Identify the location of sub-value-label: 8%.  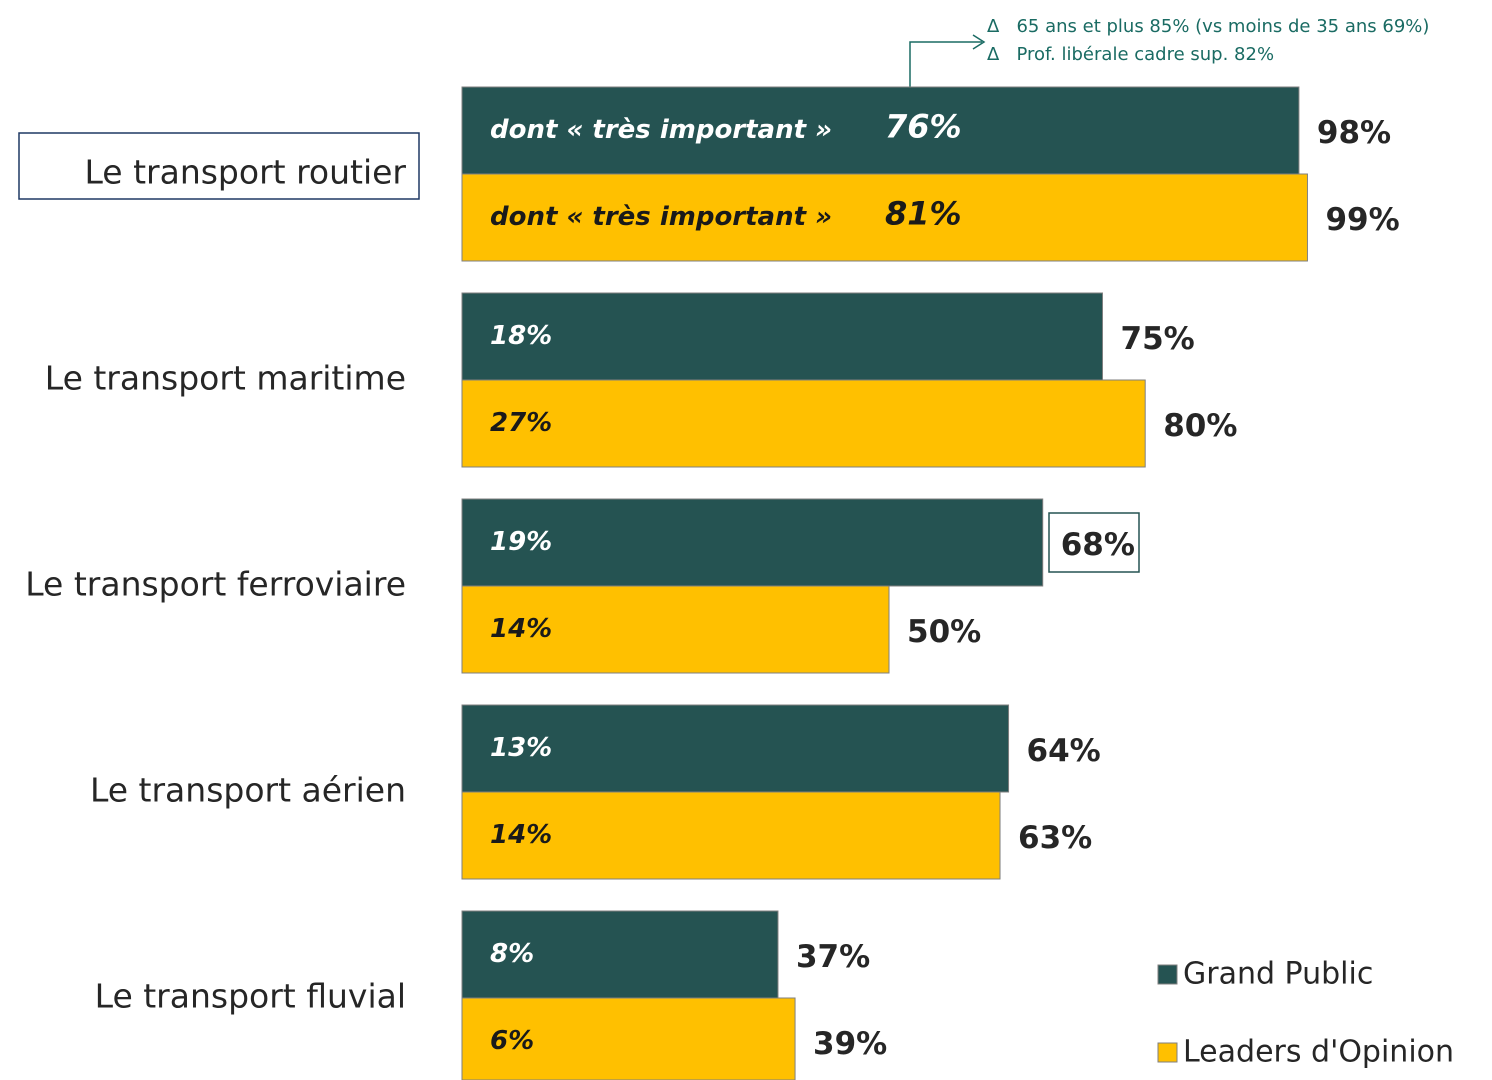
(512, 954).